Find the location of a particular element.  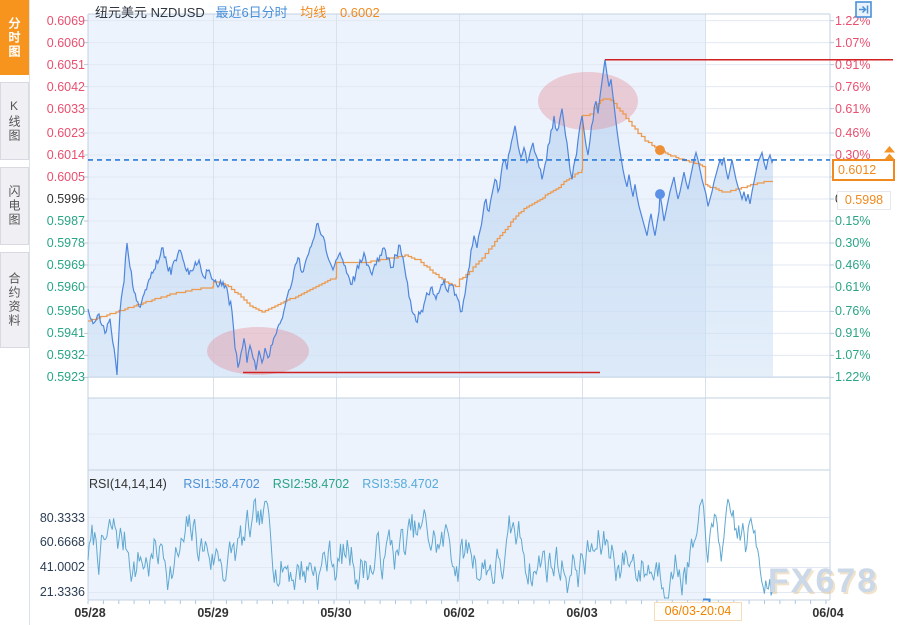

price-axis-label: 0.5932 is located at coordinates (65, 355).